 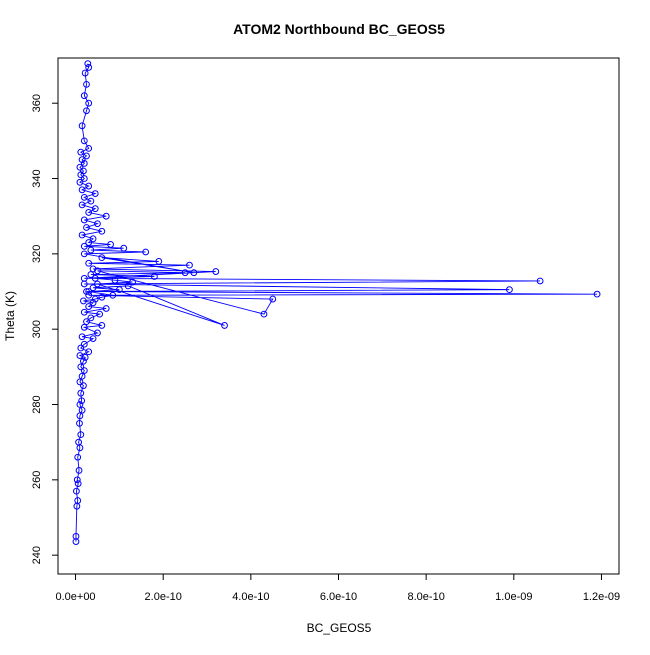 I want to click on x-tick-label: 0.0e+00, so click(x=75, y=597).